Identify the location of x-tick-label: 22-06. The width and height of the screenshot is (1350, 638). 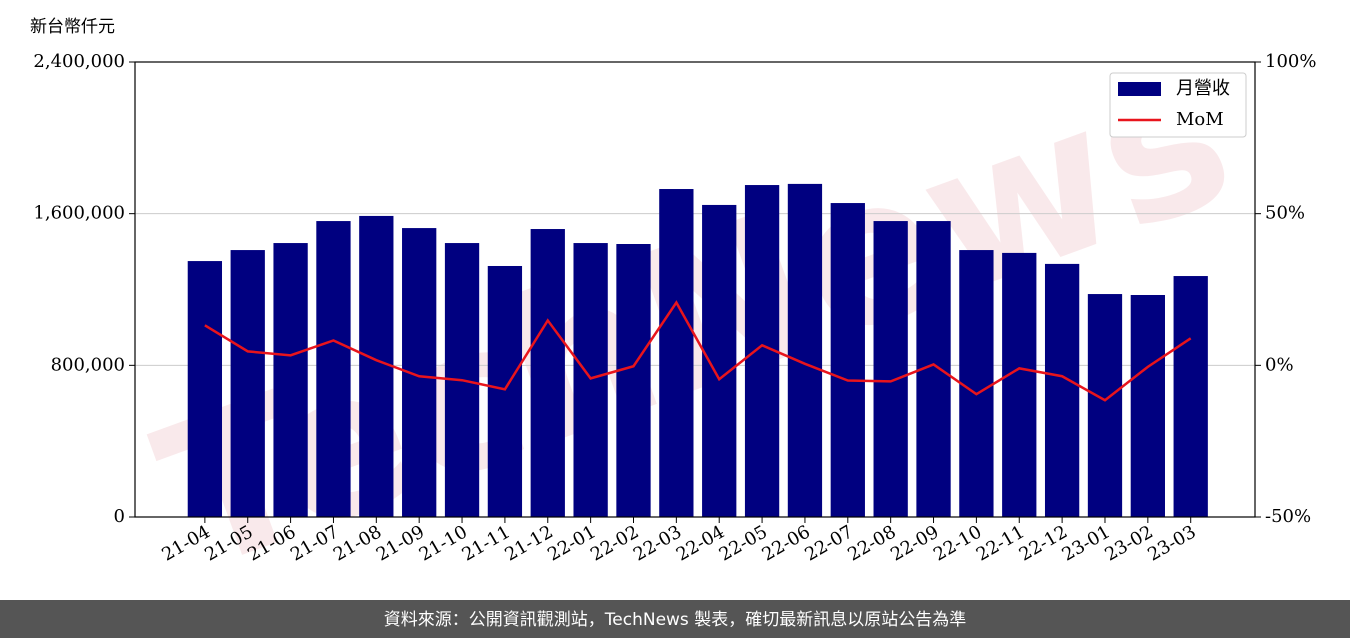
(786, 543).